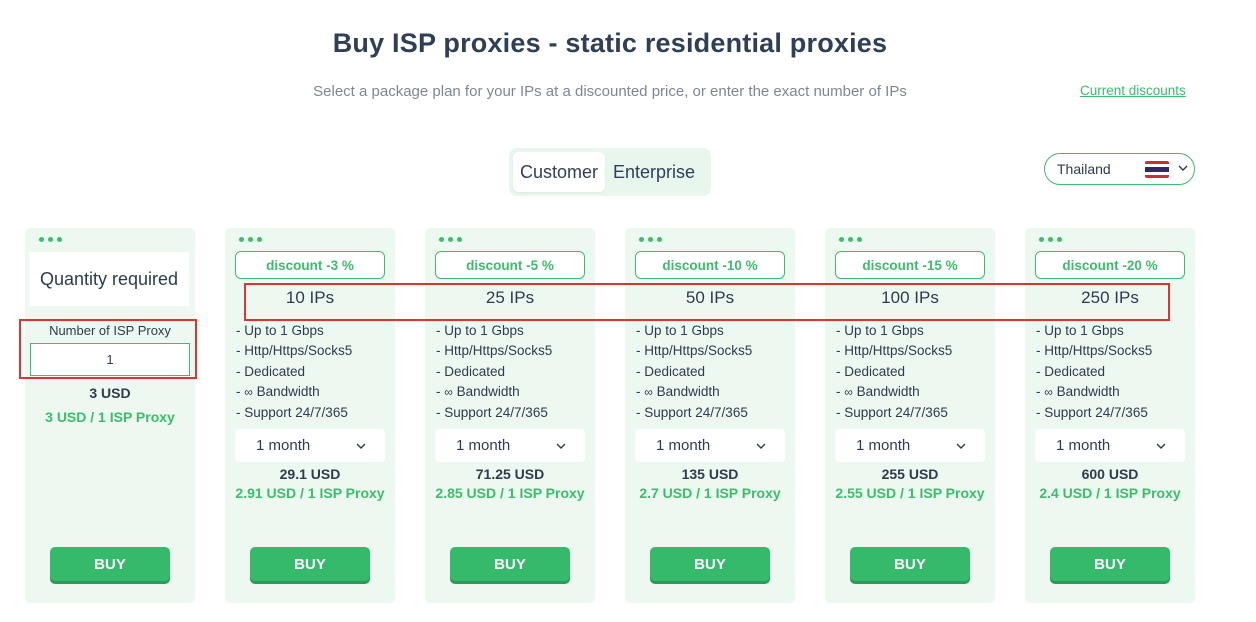 The image size is (1256, 622). I want to click on current-discounts-link: Current discounts, so click(1133, 90).